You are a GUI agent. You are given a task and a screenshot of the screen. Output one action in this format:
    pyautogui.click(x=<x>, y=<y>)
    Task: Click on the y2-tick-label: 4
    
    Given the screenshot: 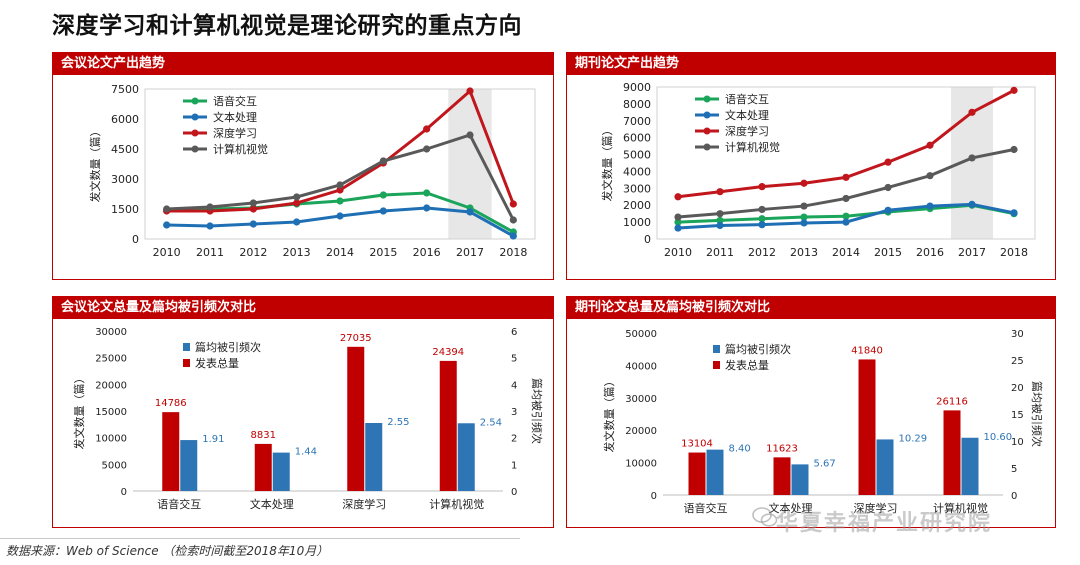 What is the action you would take?
    pyautogui.click(x=514, y=385)
    